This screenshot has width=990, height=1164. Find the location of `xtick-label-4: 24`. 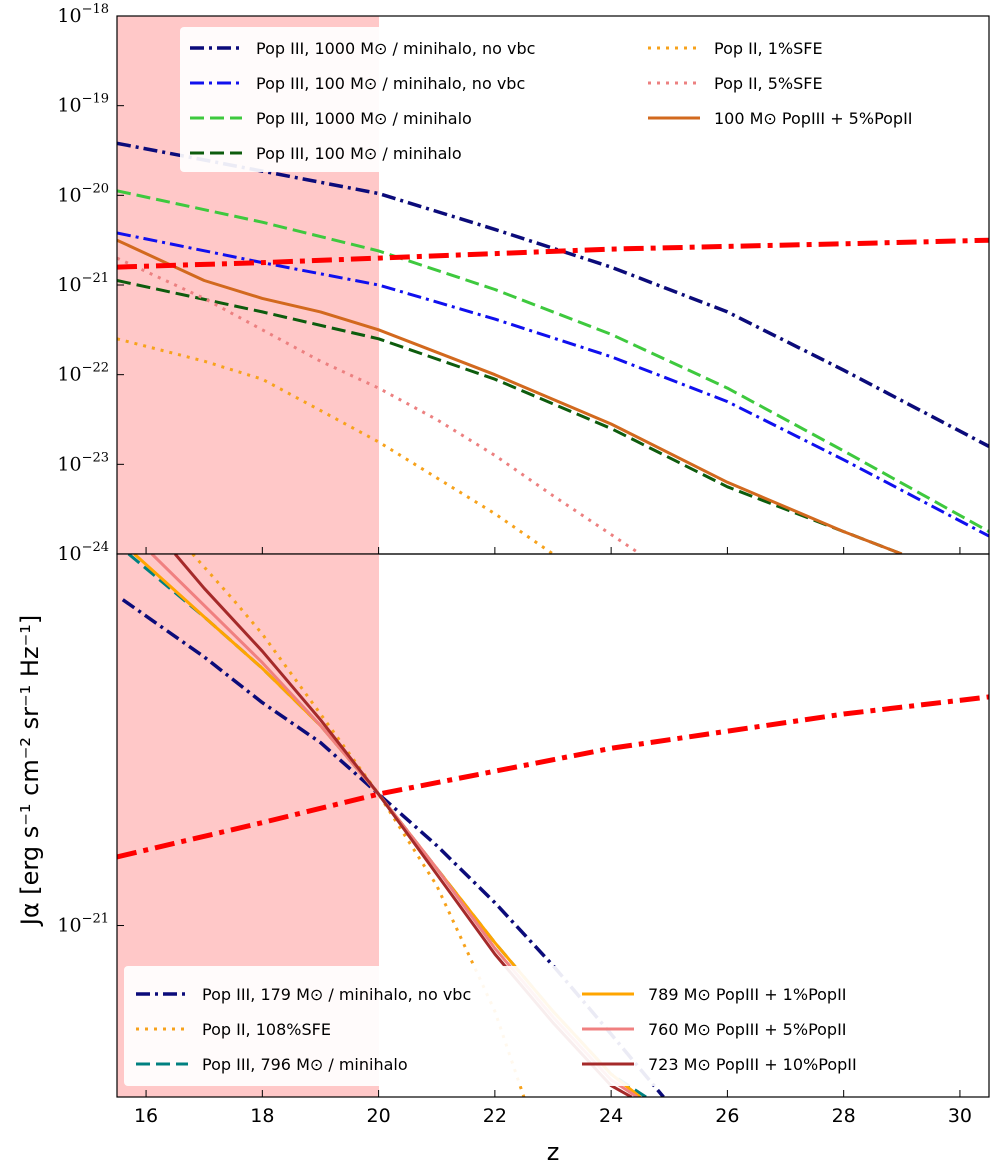

xtick-label-4: 24 is located at coordinates (611, 1116).